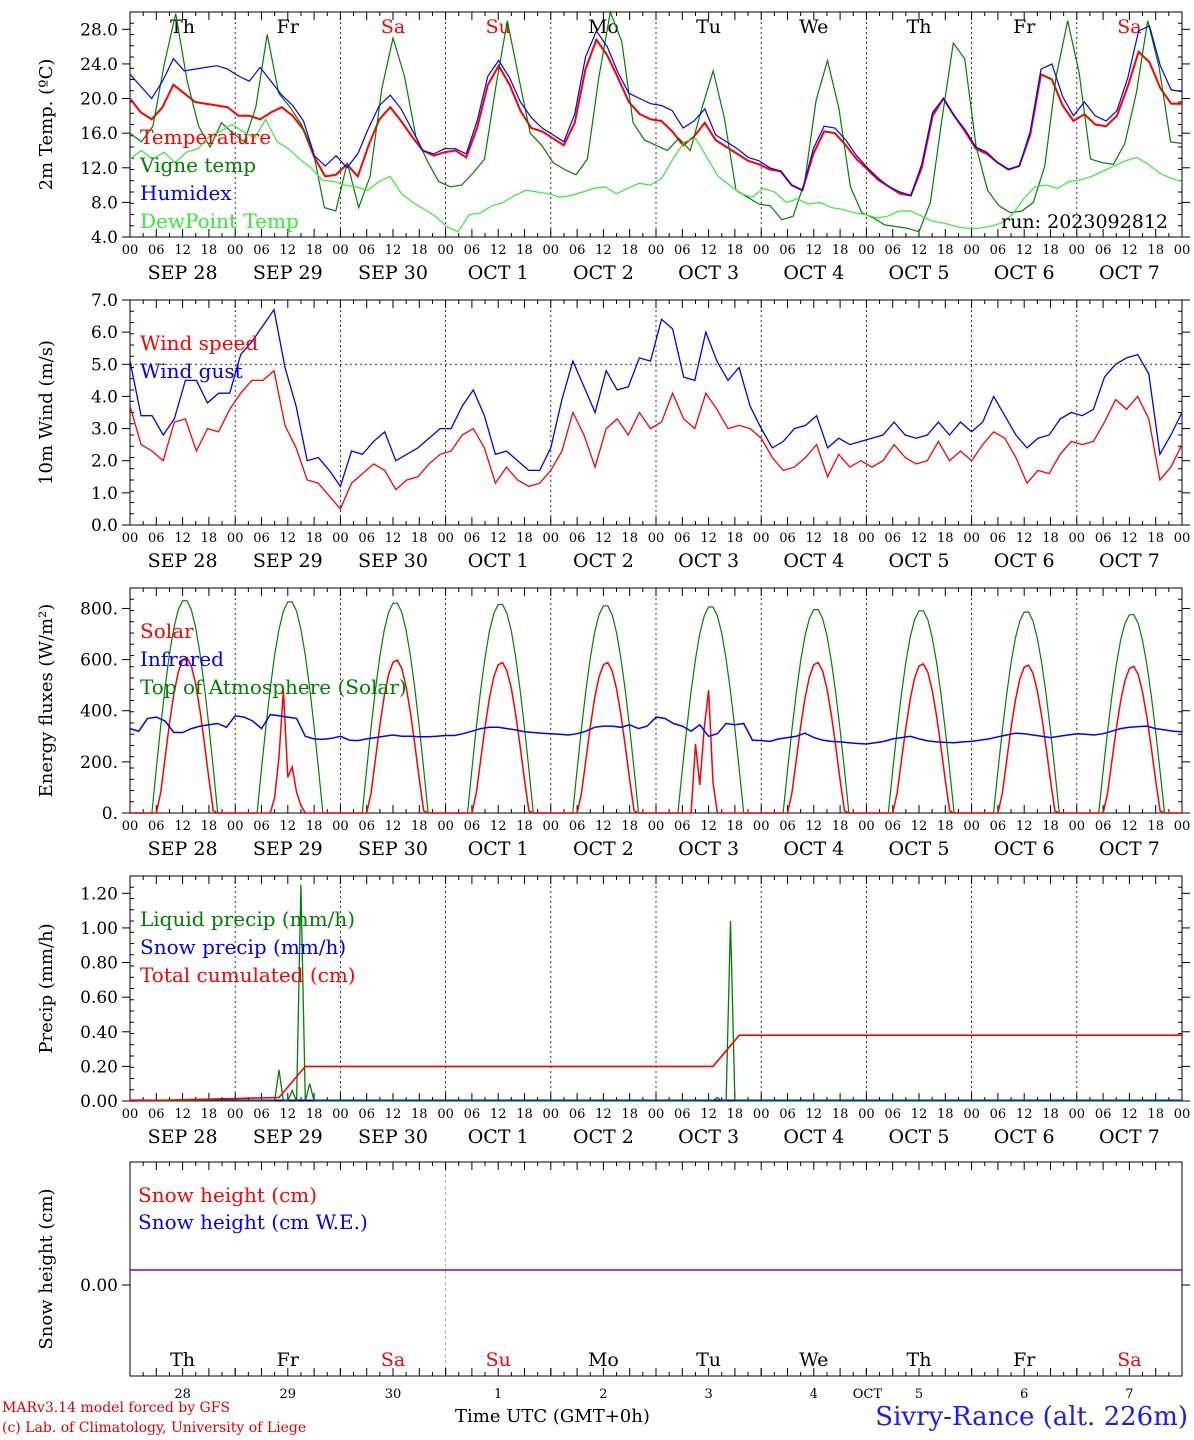 This screenshot has height=1440, width=1194. I want to click on y-tick-label: 24.0, so click(99, 65).